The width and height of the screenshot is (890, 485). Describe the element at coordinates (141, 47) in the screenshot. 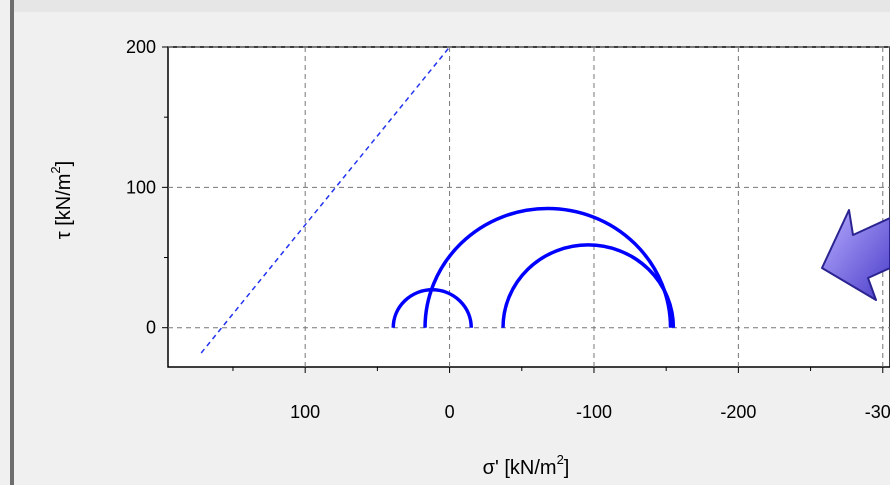

I see `y-tick-label: 200` at that location.